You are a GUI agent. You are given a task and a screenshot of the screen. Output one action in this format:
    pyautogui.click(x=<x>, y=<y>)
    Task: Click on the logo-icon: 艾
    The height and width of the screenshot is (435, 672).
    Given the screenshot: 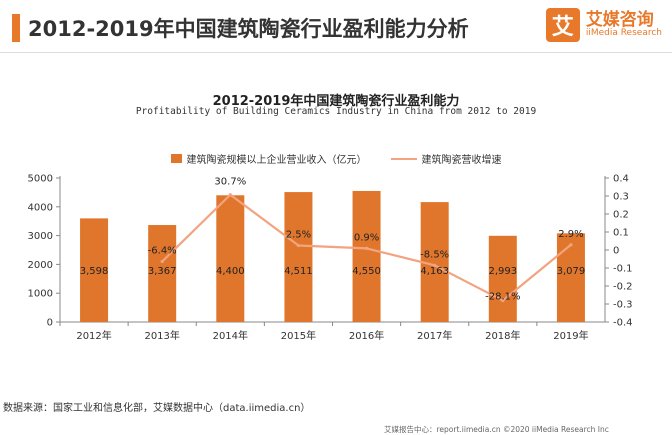 What is the action you would take?
    pyautogui.click(x=562, y=25)
    